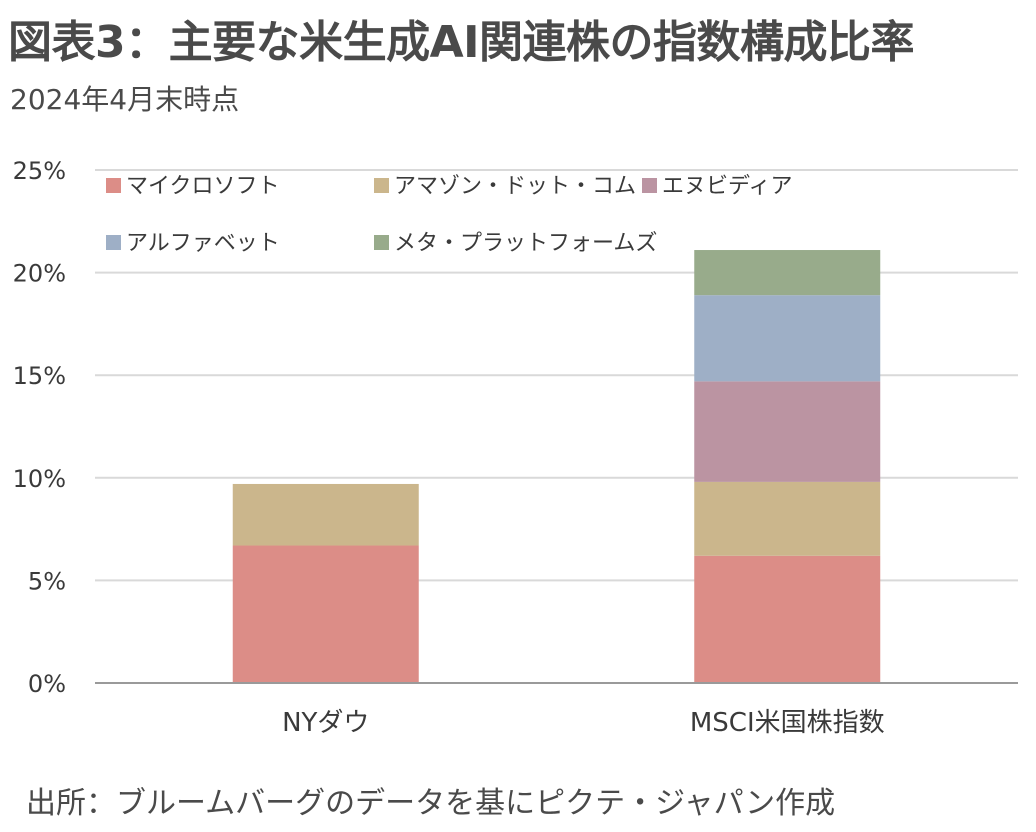  What do you see at coordinates (525, 243) in the screenshot?
I see `legend-label: メタ・プラットフォームズ` at bounding box center [525, 243].